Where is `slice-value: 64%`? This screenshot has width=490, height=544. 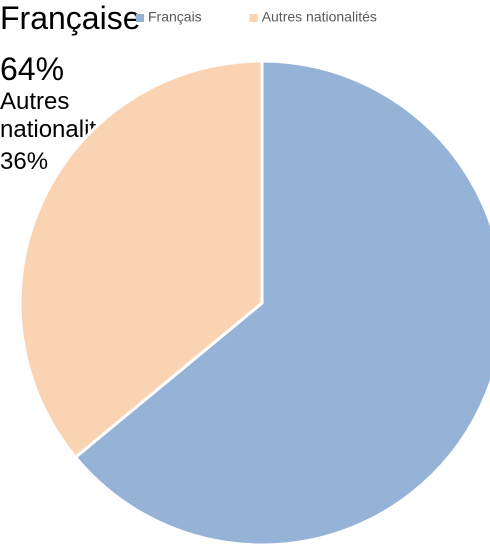
slice-value: 64% is located at coordinates (32, 69).